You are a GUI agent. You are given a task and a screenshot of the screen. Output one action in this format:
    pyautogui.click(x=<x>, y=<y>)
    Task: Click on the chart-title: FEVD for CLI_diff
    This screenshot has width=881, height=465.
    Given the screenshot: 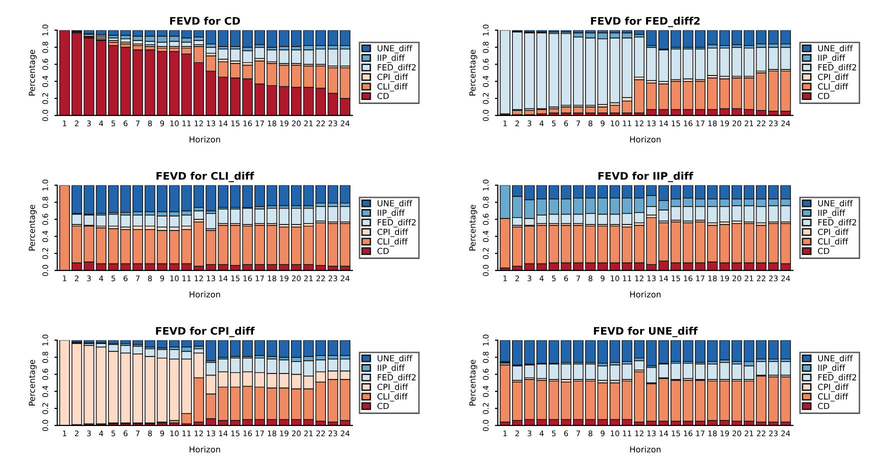 What is the action you would take?
    pyautogui.click(x=205, y=177)
    